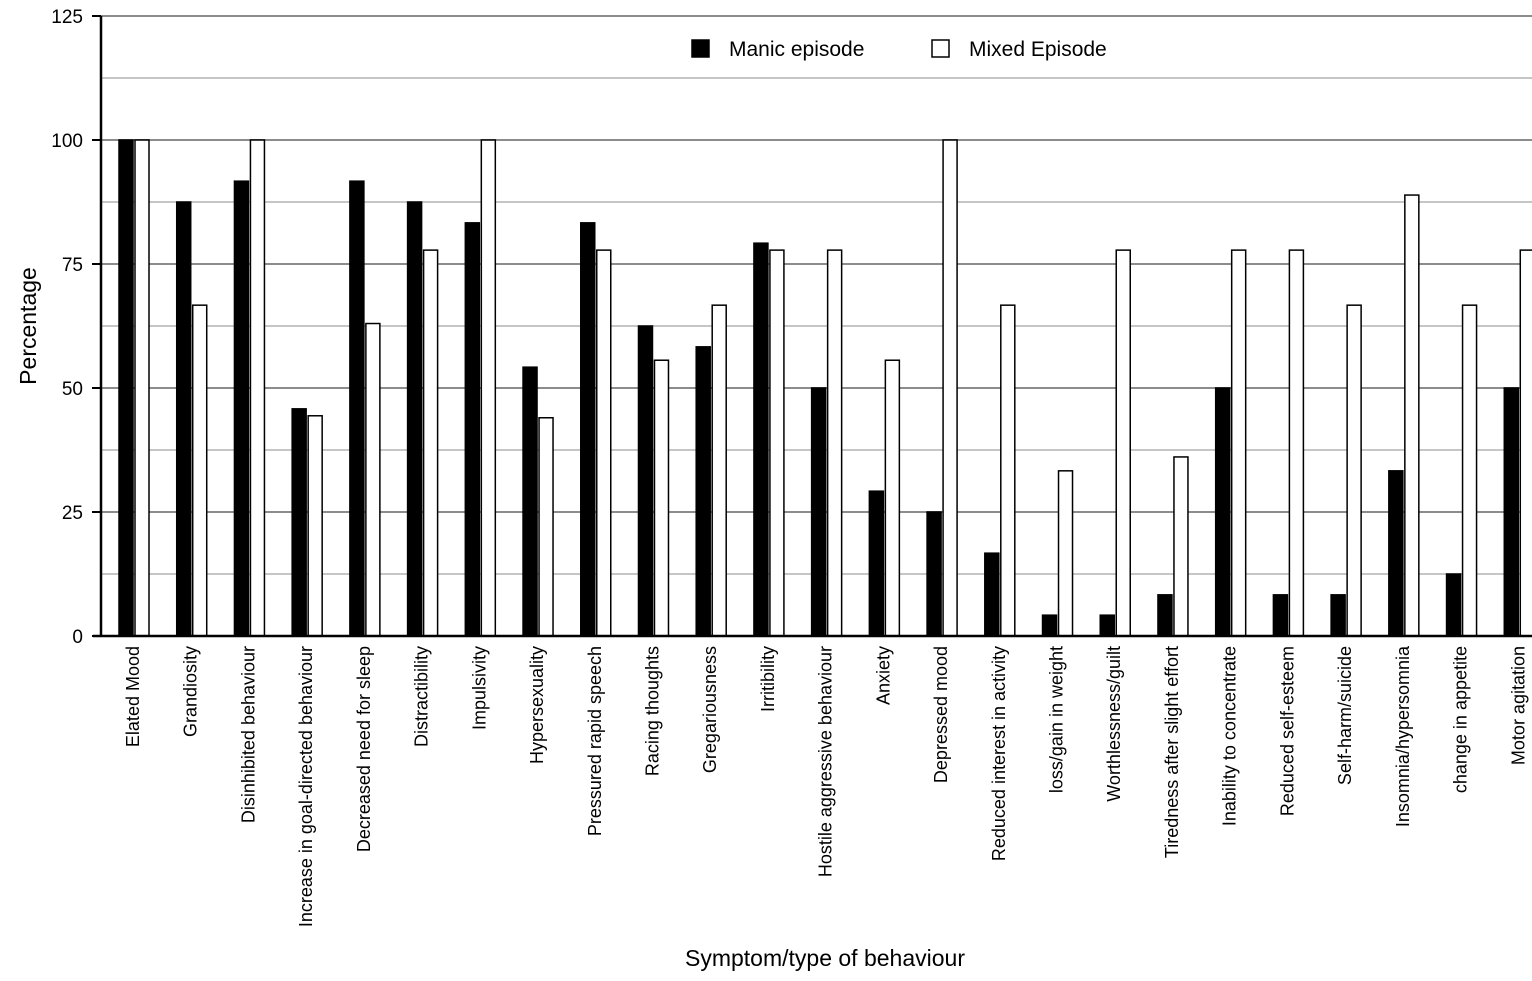  What do you see at coordinates (652, 711) in the screenshot?
I see `x-tick-label: Racing thoughts` at bounding box center [652, 711].